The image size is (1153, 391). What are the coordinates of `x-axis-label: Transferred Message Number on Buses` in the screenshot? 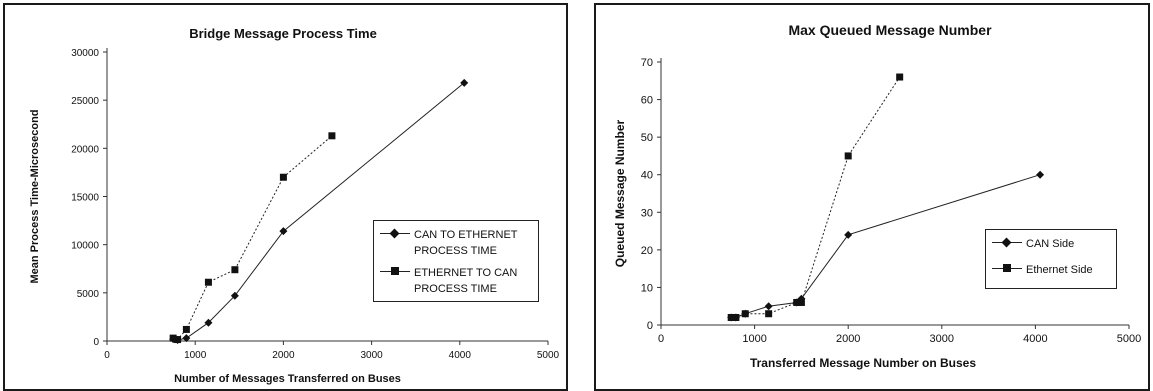 It's located at (863, 363).